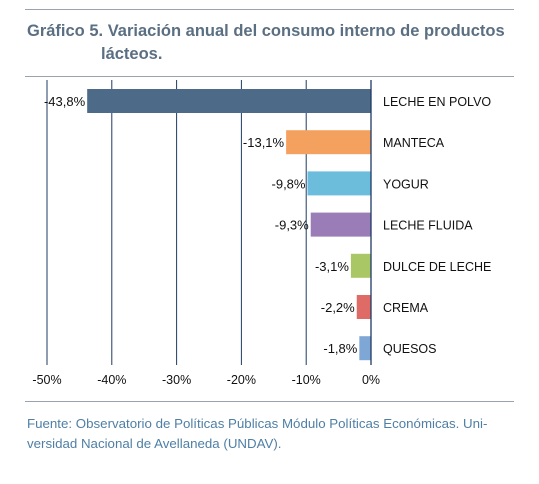 This screenshot has width=539, height=484. I want to click on category-label: CREMA, so click(406, 308).